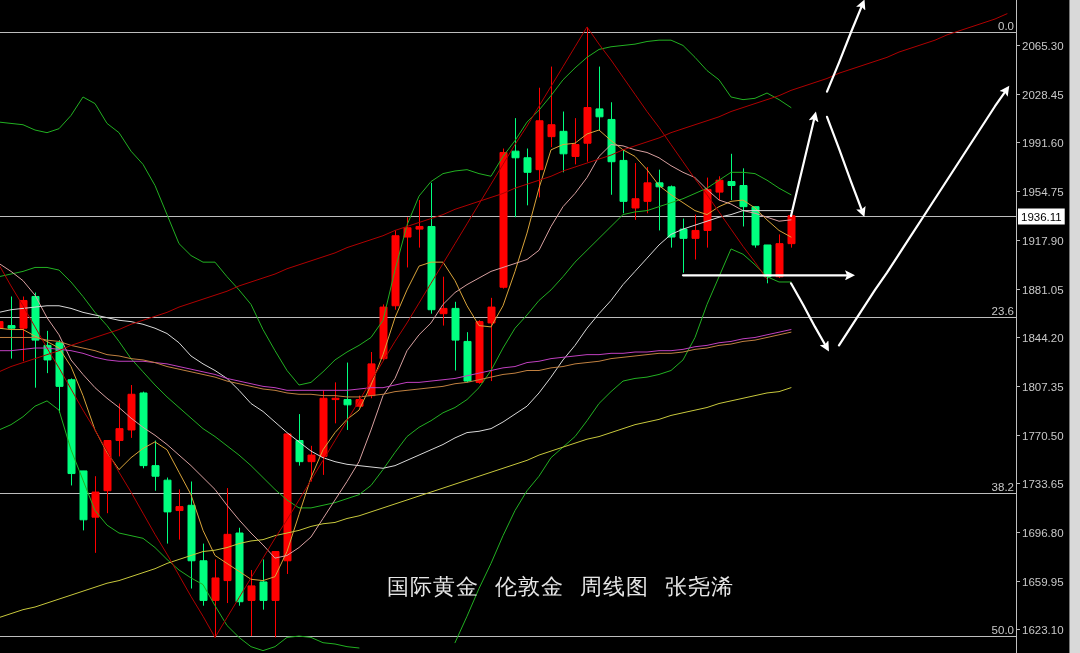  I want to click on y2-tick-label: 38.2, so click(1002, 487).